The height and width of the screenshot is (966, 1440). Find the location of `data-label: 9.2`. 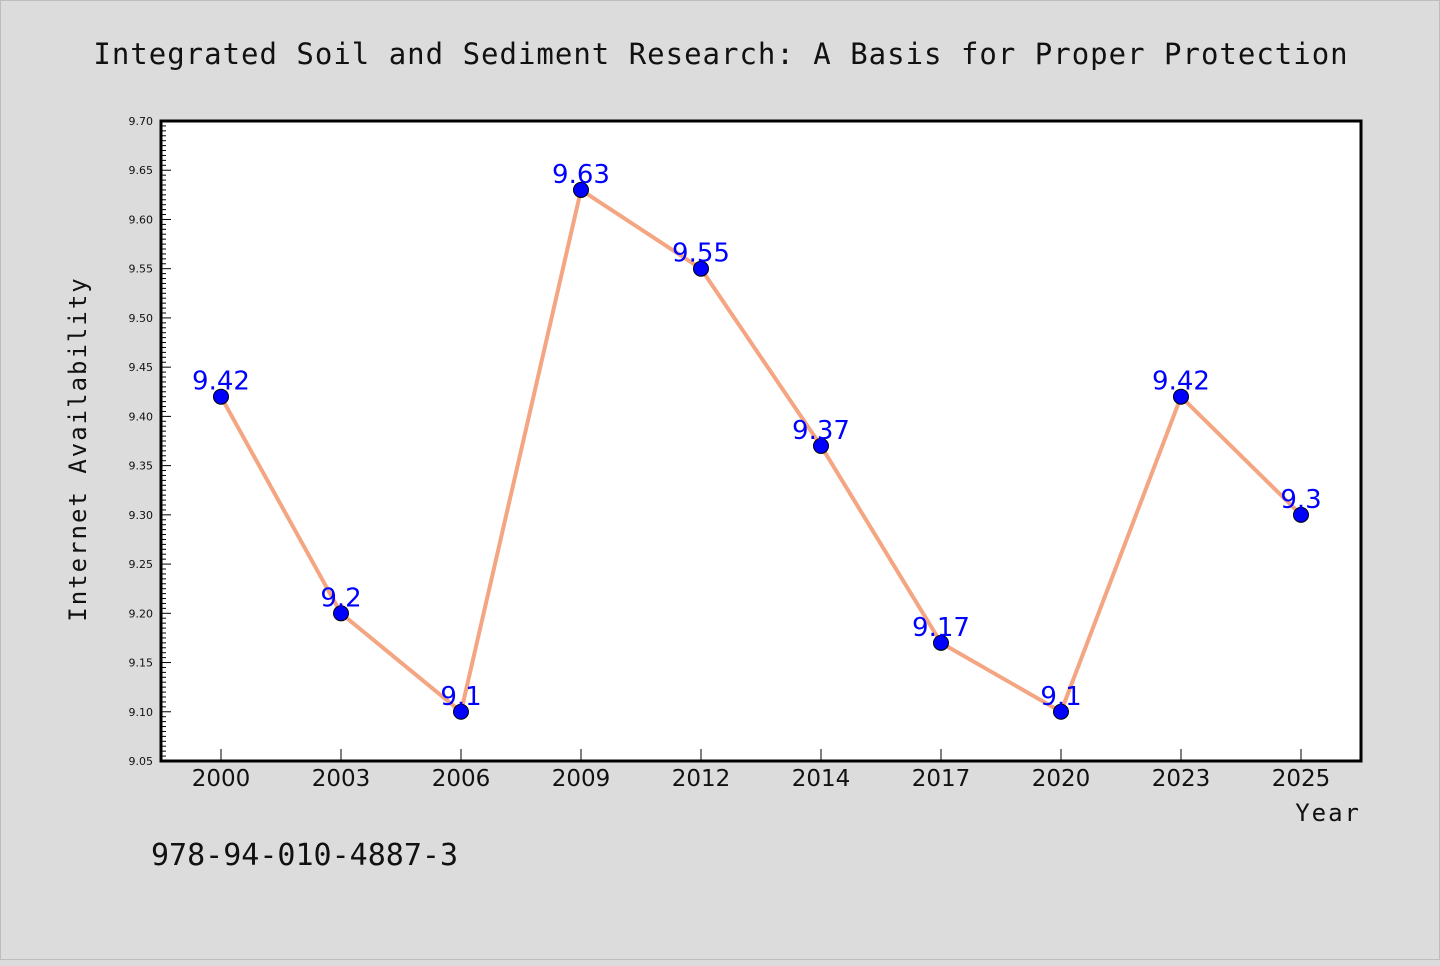

data-label: 9.2 is located at coordinates (340, 598).